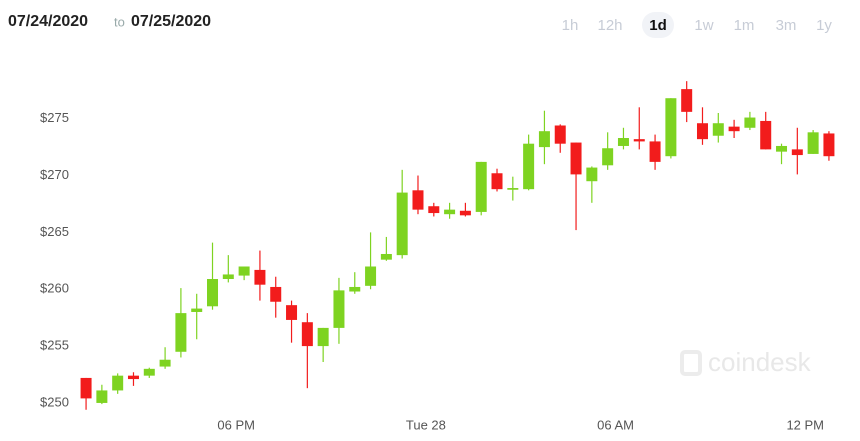 The image size is (860, 441). What do you see at coordinates (54, 117) in the screenshot?
I see `y-tick-label: $275` at bounding box center [54, 117].